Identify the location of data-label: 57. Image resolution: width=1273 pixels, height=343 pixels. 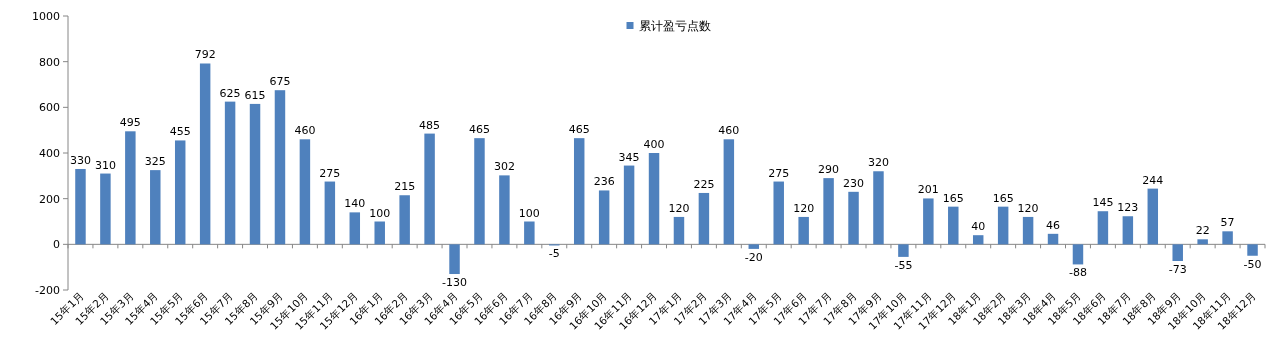
(1227, 223).